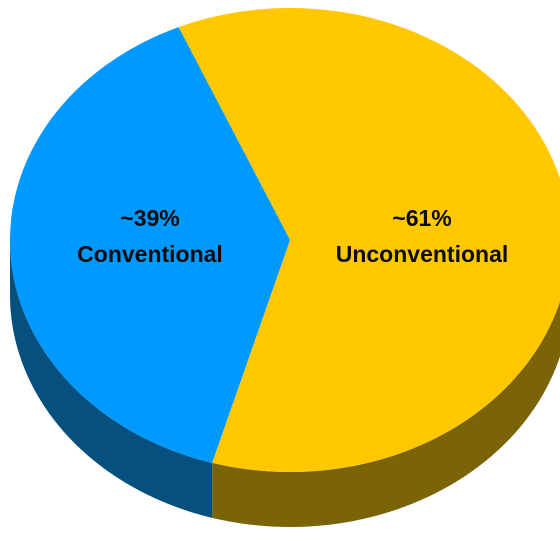 This screenshot has height=535, width=560. What do you see at coordinates (421, 218) in the screenshot?
I see `slice-label-unconventional-percent: ~61%` at bounding box center [421, 218].